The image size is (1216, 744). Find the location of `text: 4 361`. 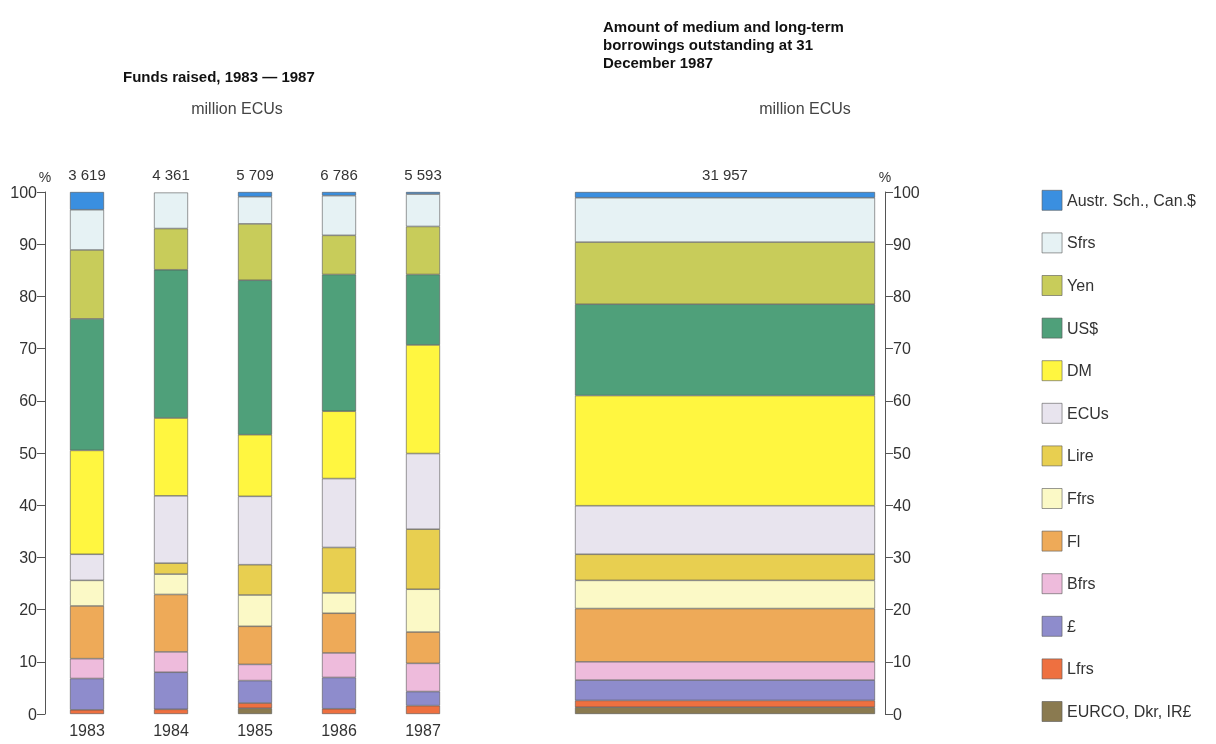

text: 4 361 is located at coordinates (171, 174).